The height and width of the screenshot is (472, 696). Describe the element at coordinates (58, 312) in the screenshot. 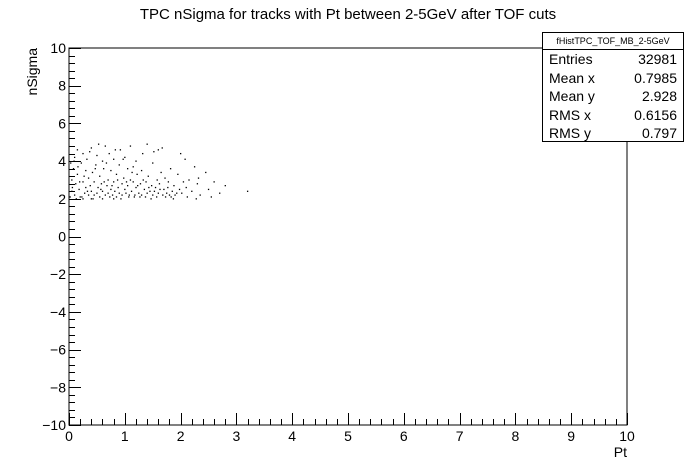

I see `y-tick-label: −4` at that location.